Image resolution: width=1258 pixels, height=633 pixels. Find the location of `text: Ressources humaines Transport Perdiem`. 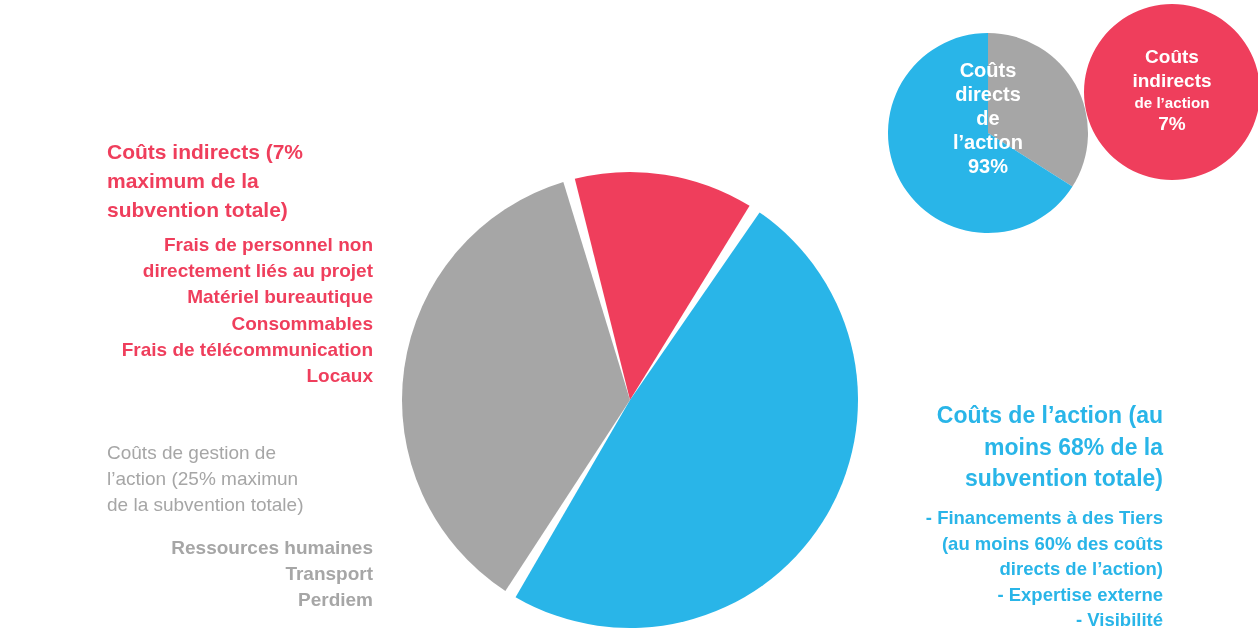

text: Ressources humaines Transport Perdiem is located at coordinates (271, 574).